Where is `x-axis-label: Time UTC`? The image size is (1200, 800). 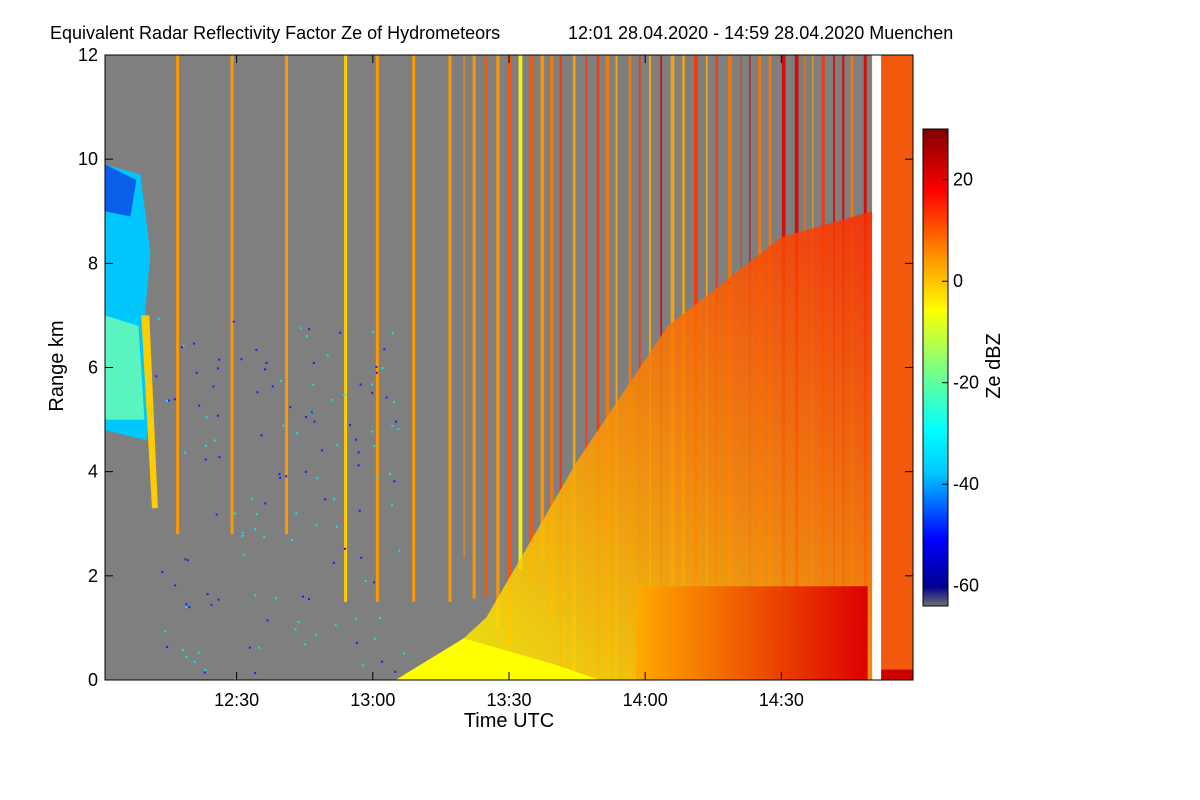
x-axis-label: Time UTC is located at coordinates (509, 721).